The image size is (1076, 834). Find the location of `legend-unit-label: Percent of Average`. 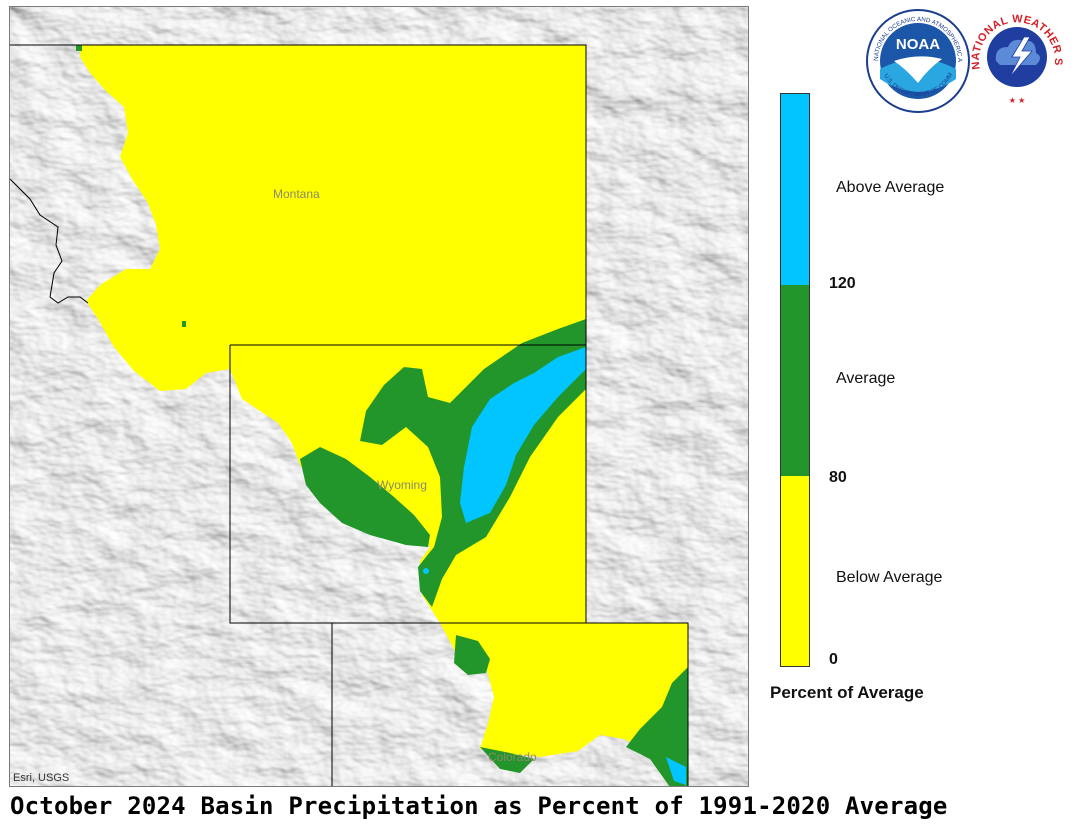

legend-unit-label: Percent of Average is located at coordinates (847, 692).